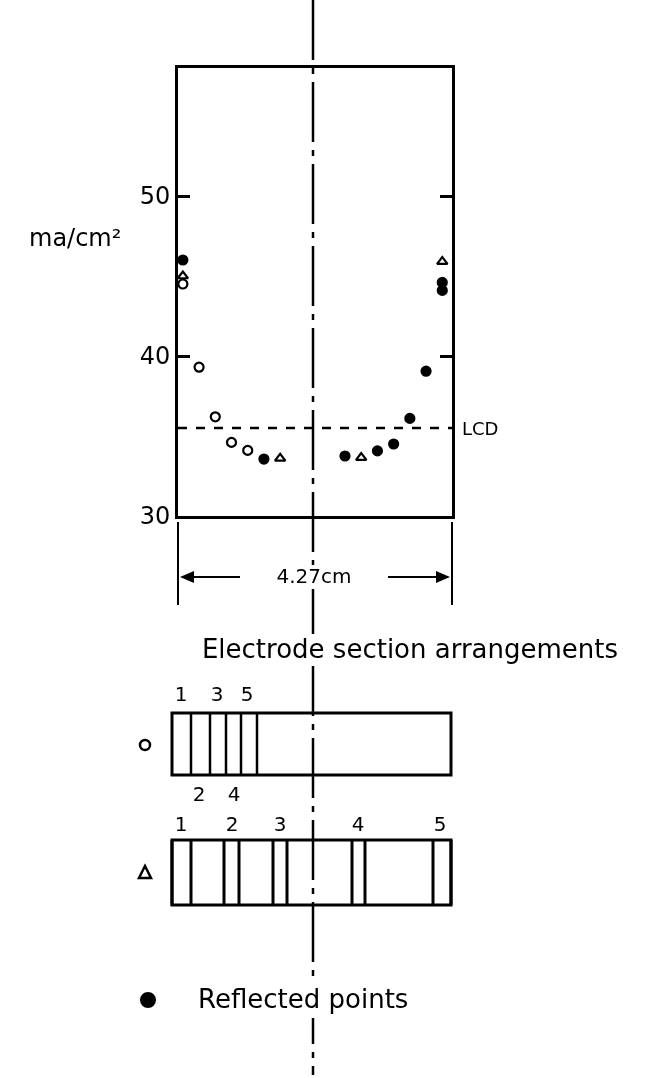 The image size is (646, 1078). I want to click on ref-line-label: LCD, so click(480, 428).